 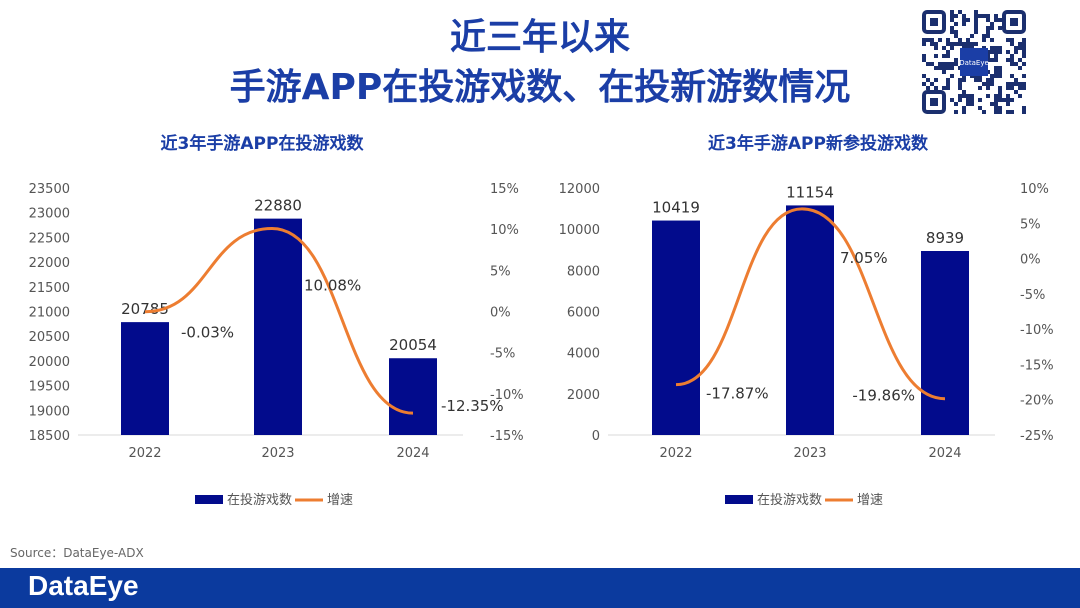 What do you see at coordinates (77, 553) in the screenshot?
I see `source-note: Source：DataEye-ADX` at bounding box center [77, 553].